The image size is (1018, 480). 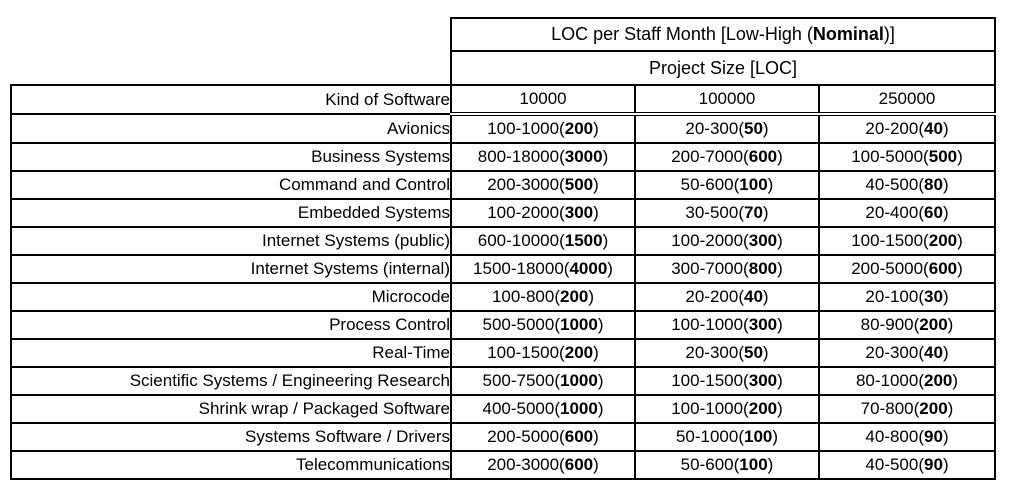 I want to click on loc-value-cell: 200-7000(600), so click(x=727, y=157).